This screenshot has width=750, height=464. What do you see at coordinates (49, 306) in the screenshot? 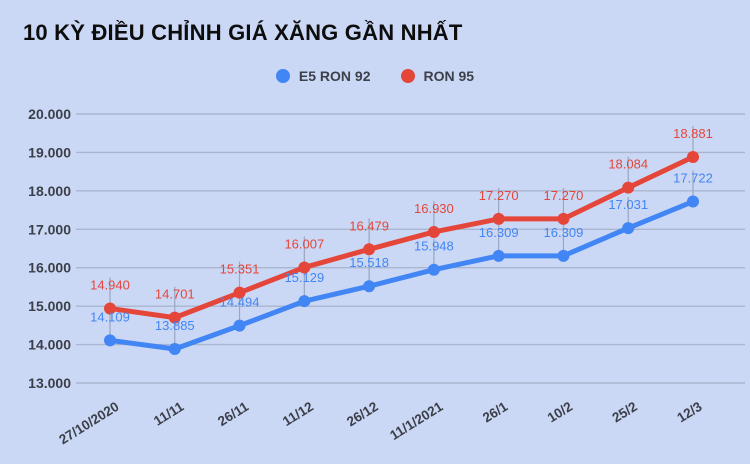
I see `y-axis-label: 15.000` at bounding box center [49, 306].